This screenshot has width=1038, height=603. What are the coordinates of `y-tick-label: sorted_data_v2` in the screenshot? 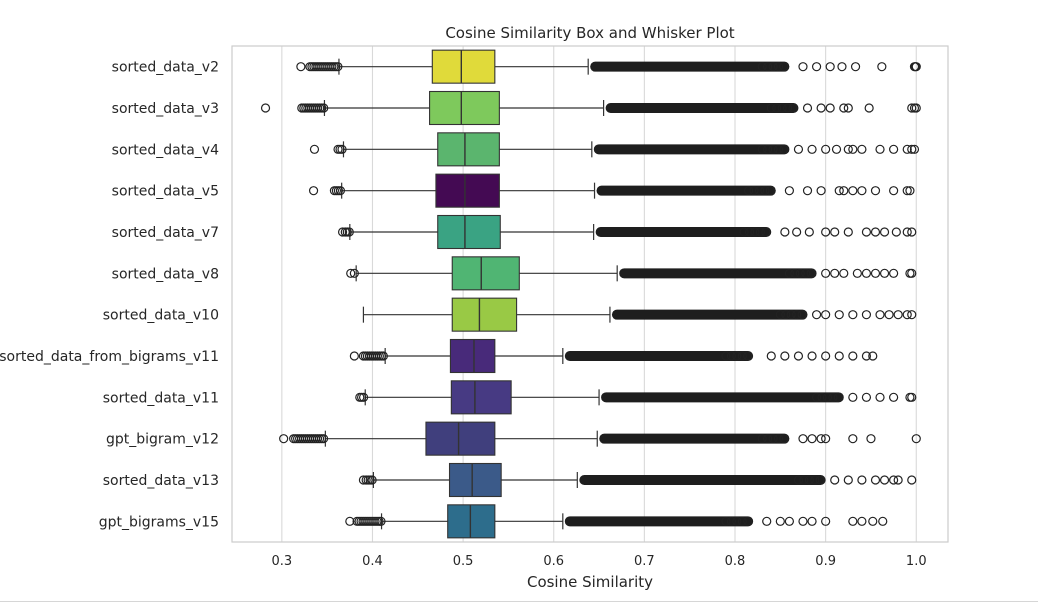 It's located at (165, 68).